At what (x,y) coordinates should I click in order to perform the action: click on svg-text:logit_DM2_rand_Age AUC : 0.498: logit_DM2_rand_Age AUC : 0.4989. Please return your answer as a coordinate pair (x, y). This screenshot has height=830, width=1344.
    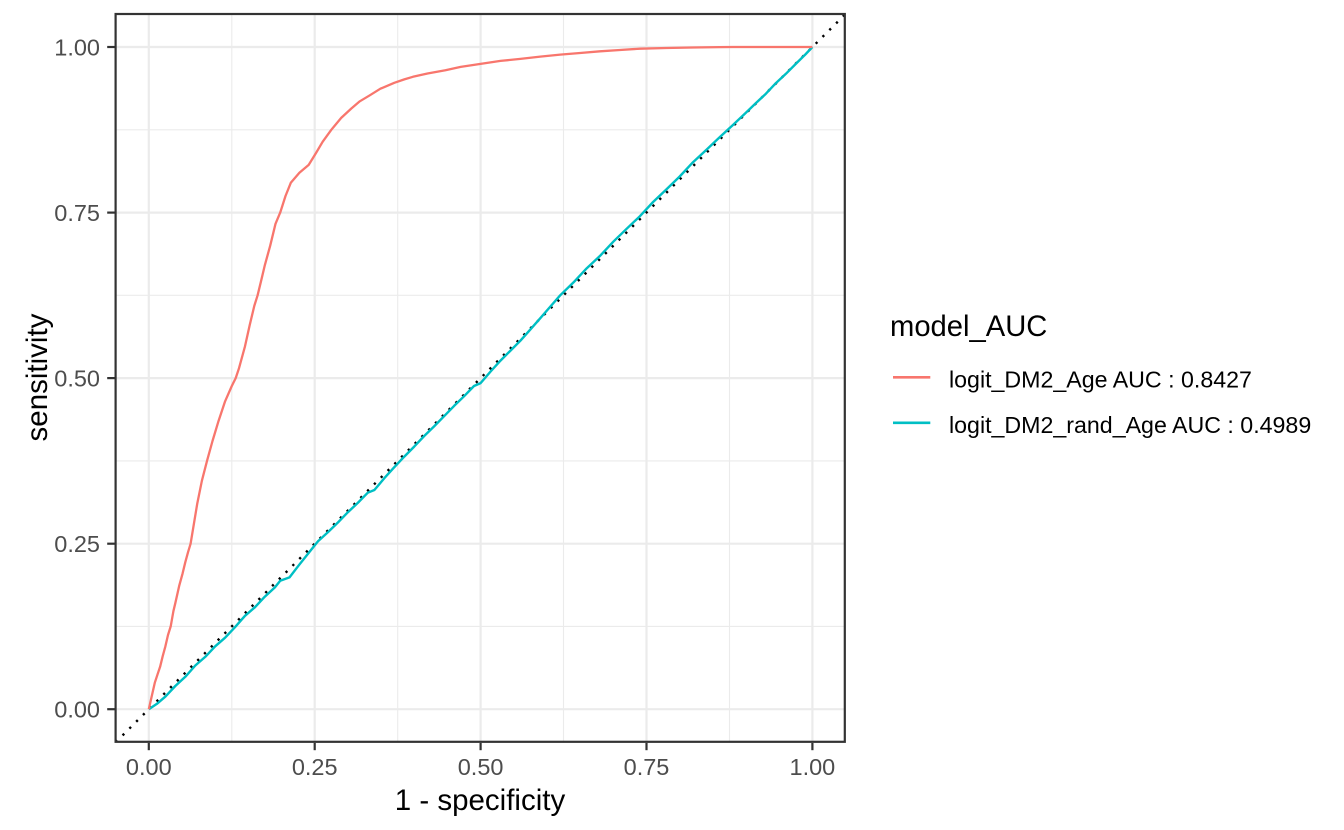
    Looking at the image, I should click on (1130, 425).